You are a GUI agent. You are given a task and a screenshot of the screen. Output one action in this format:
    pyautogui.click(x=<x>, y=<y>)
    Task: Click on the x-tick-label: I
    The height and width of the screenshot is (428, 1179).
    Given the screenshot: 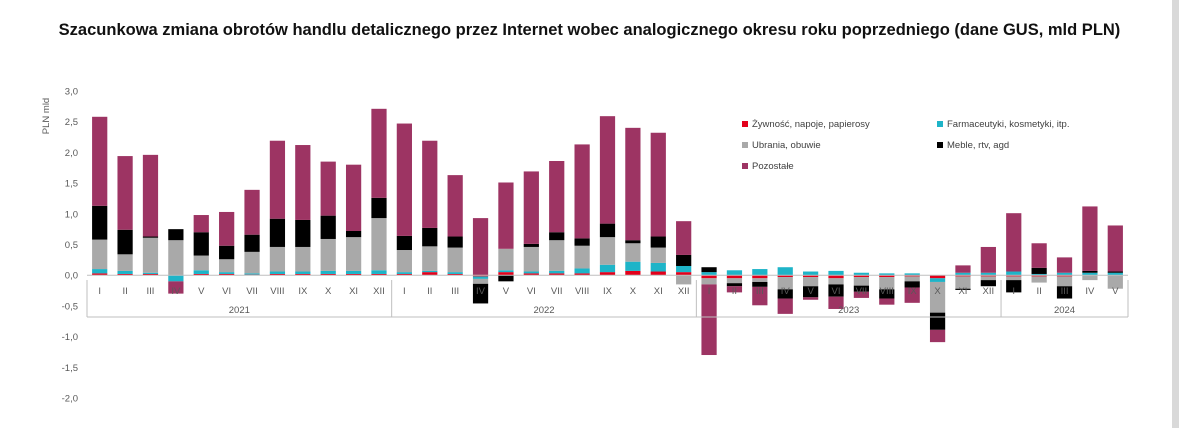 What is the action you would take?
    pyautogui.click(x=404, y=291)
    